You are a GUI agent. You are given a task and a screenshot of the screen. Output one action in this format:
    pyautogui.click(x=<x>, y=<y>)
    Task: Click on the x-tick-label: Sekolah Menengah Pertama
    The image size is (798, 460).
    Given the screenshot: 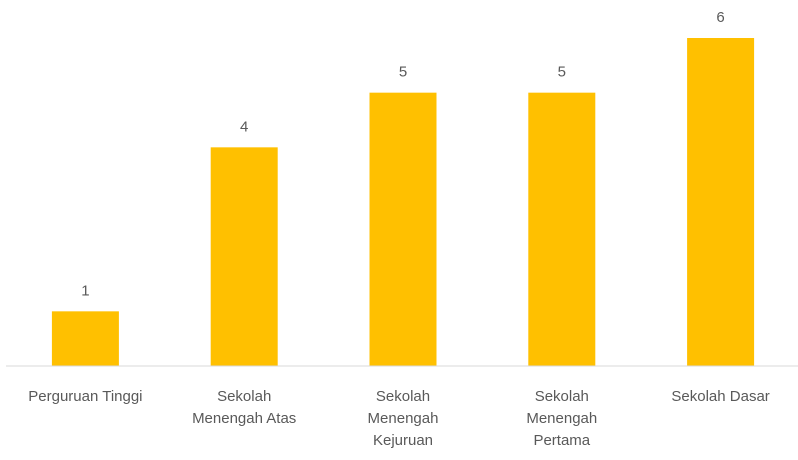 What is the action you would take?
    pyautogui.click(x=562, y=418)
    